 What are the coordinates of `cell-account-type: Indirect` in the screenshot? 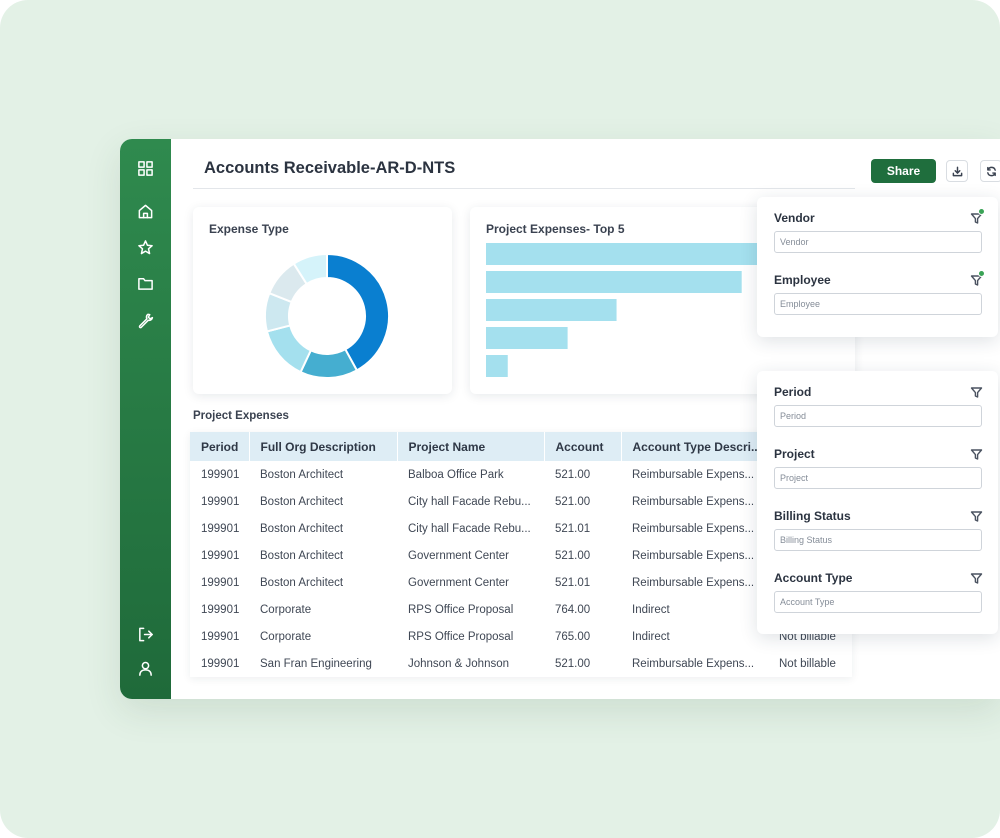 It's located at (651, 636).